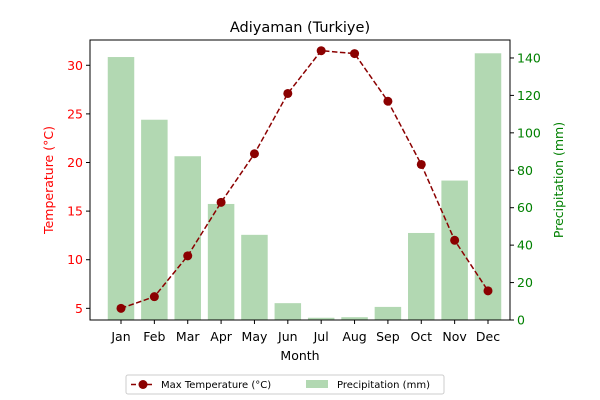 Image resolution: width=600 pixels, height=400 pixels. Describe the element at coordinates (355, 54) in the screenshot. I see `temperature-point-aug` at that location.